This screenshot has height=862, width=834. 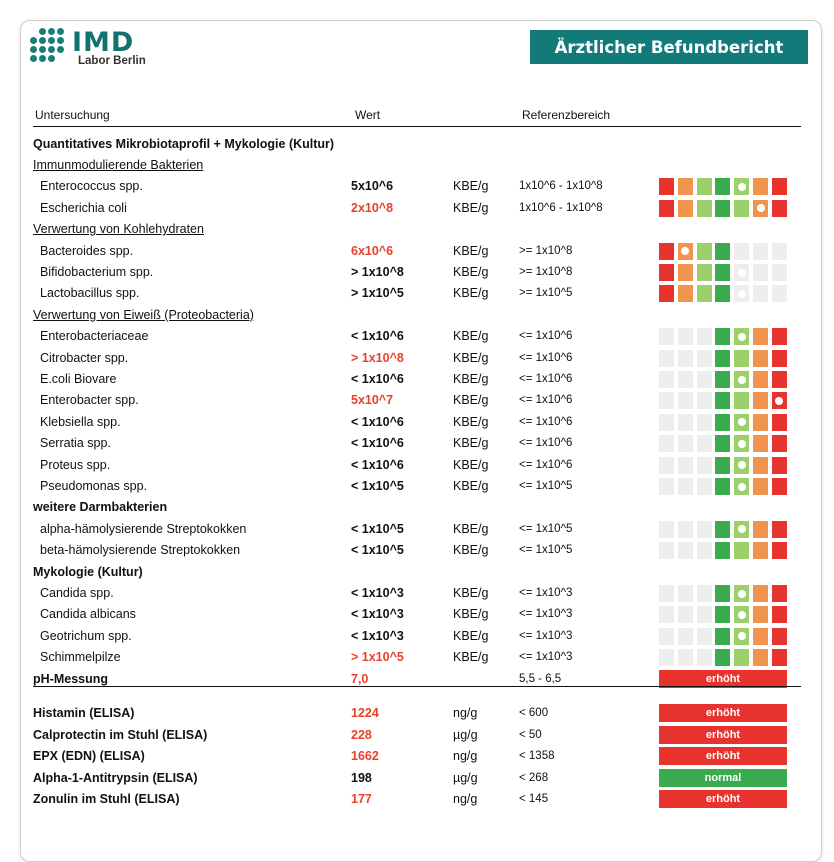 I want to click on test-value: < 1x10^6, so click(x=377, y=421).